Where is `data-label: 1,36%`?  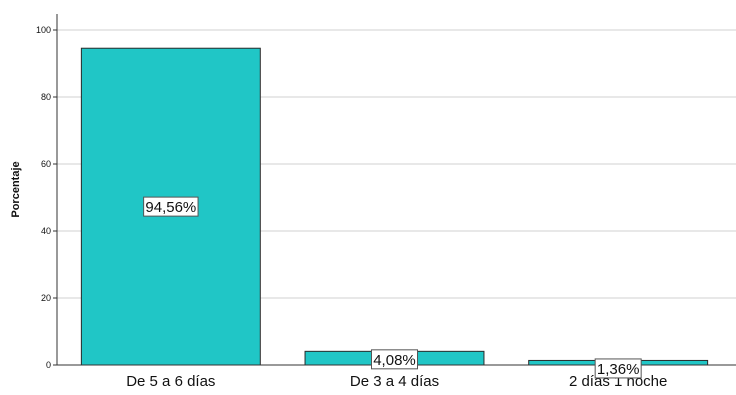
data-label: 1,36% is located at coordinates (618, 369).